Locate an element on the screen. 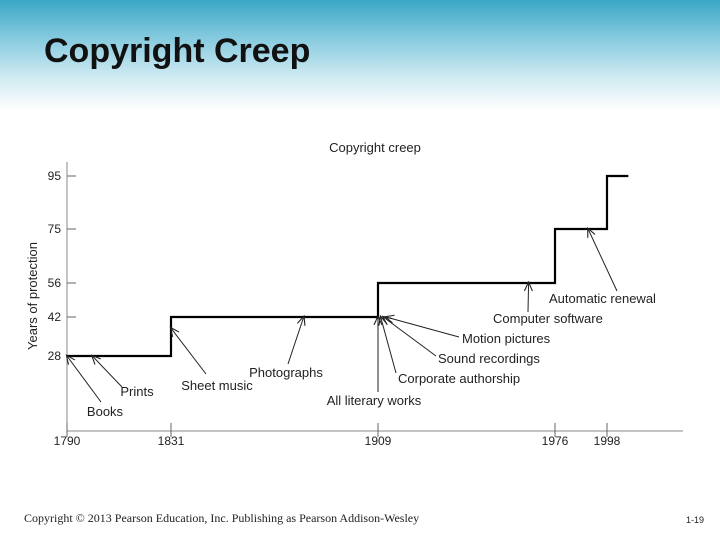  x-tick-label: 1790 is located at coordinates (67, 441).